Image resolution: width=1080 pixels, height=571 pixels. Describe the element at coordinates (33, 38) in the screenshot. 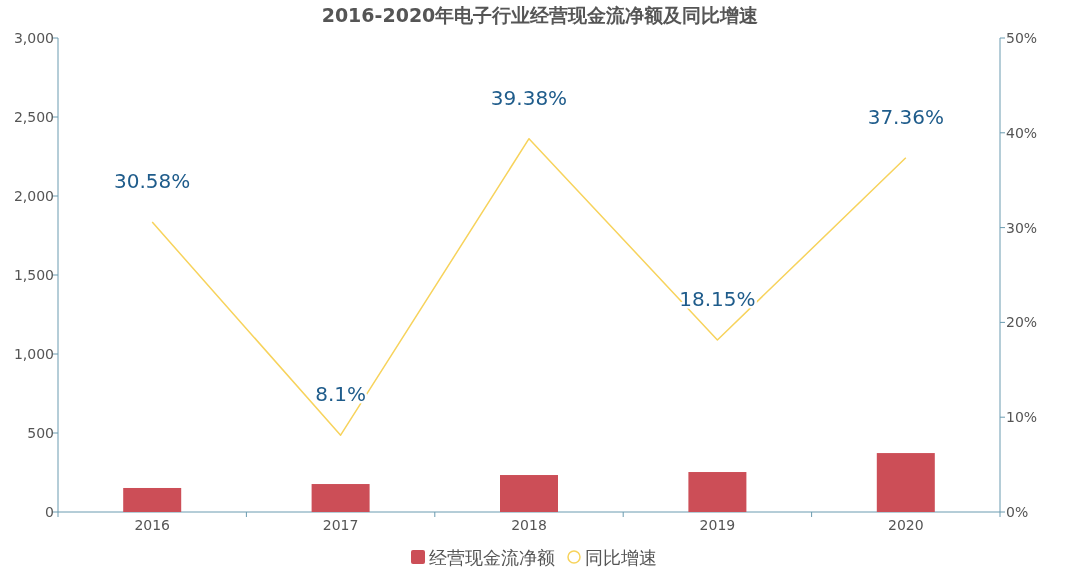

I see `y-tick-label: 3,000` at that location.